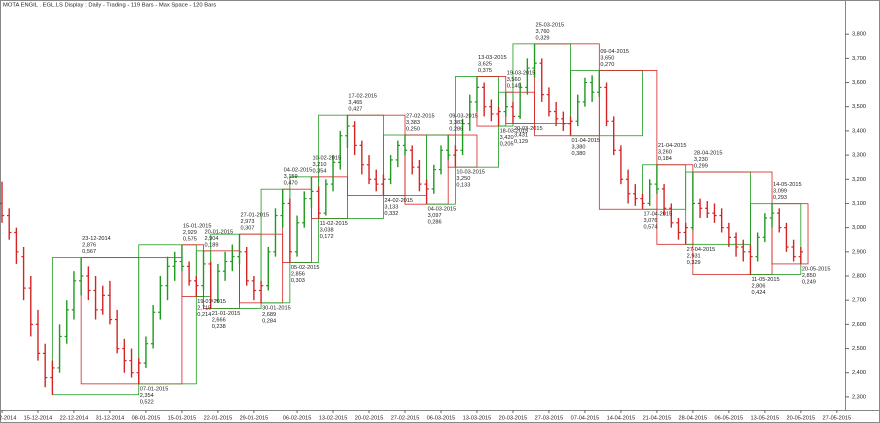  I want to click on x-tick-label: 20-05-2015, so click(801, 418).